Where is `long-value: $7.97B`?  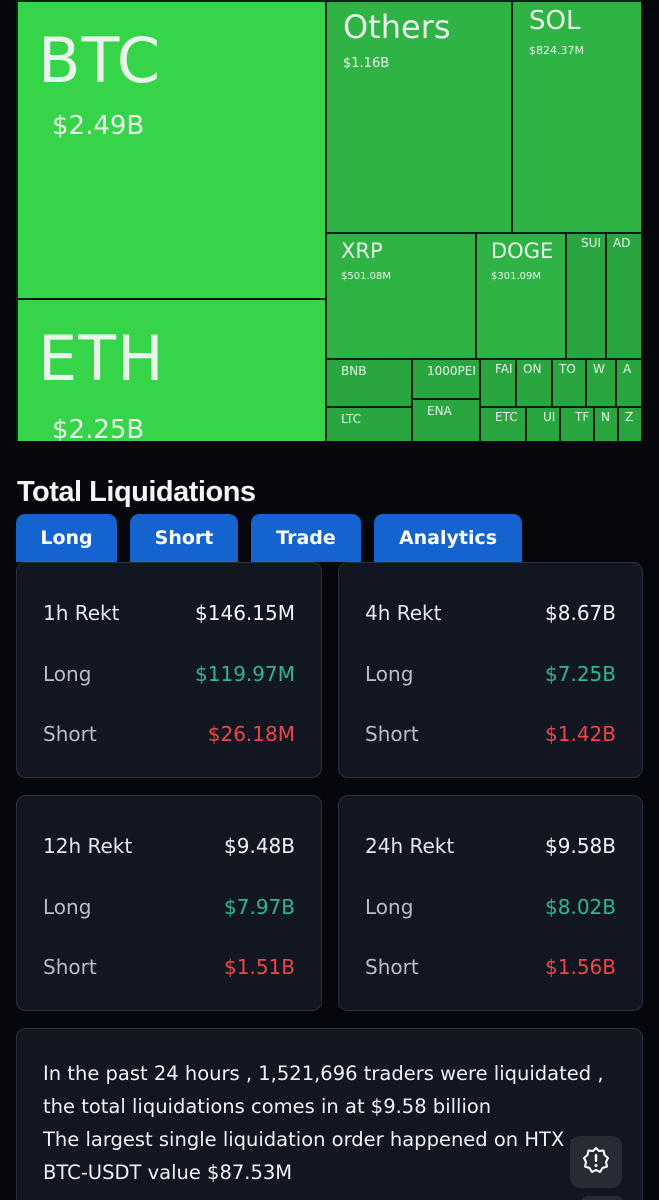 long-value: $7.97B is located at coordinates (259, 907).